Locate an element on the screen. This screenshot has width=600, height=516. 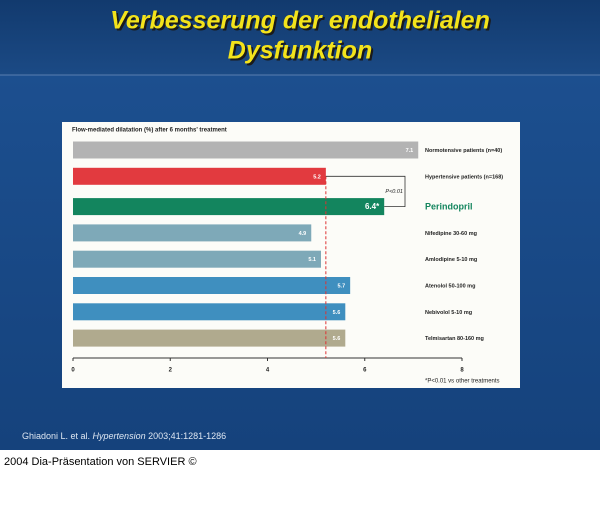
citation-authors: Ghiadoni L. et al. is located at coordinates (57, 436).